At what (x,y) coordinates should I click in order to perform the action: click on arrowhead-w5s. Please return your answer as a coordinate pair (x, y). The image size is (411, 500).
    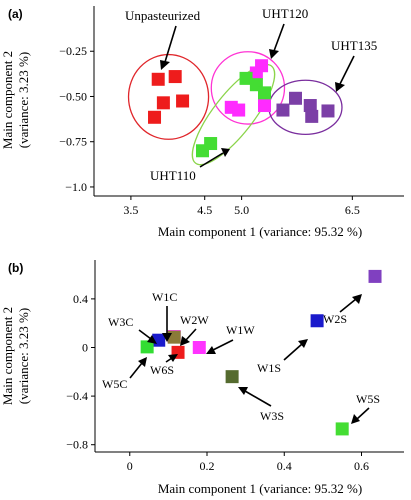
    Looking at the image, I should click on (355, 419).